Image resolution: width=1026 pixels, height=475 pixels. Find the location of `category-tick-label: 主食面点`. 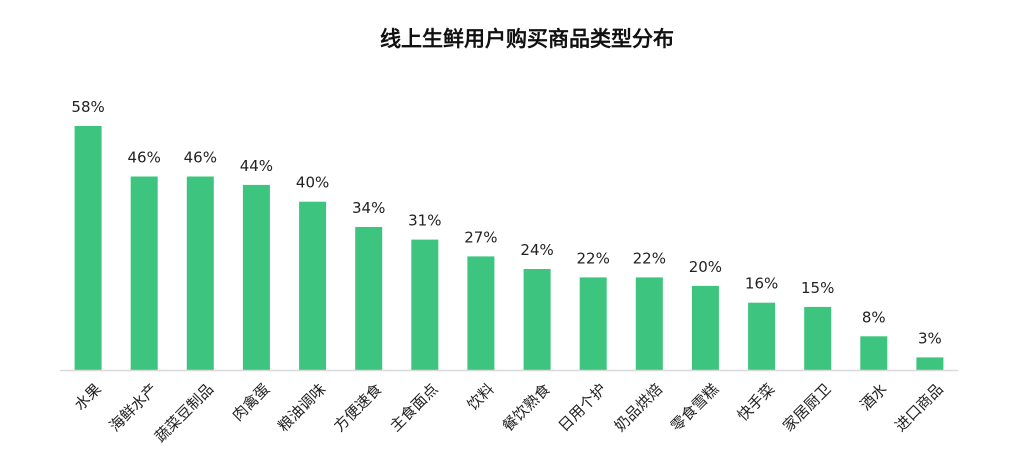

category-tick-label: 主食面点 is located at coordinates (413, 407).